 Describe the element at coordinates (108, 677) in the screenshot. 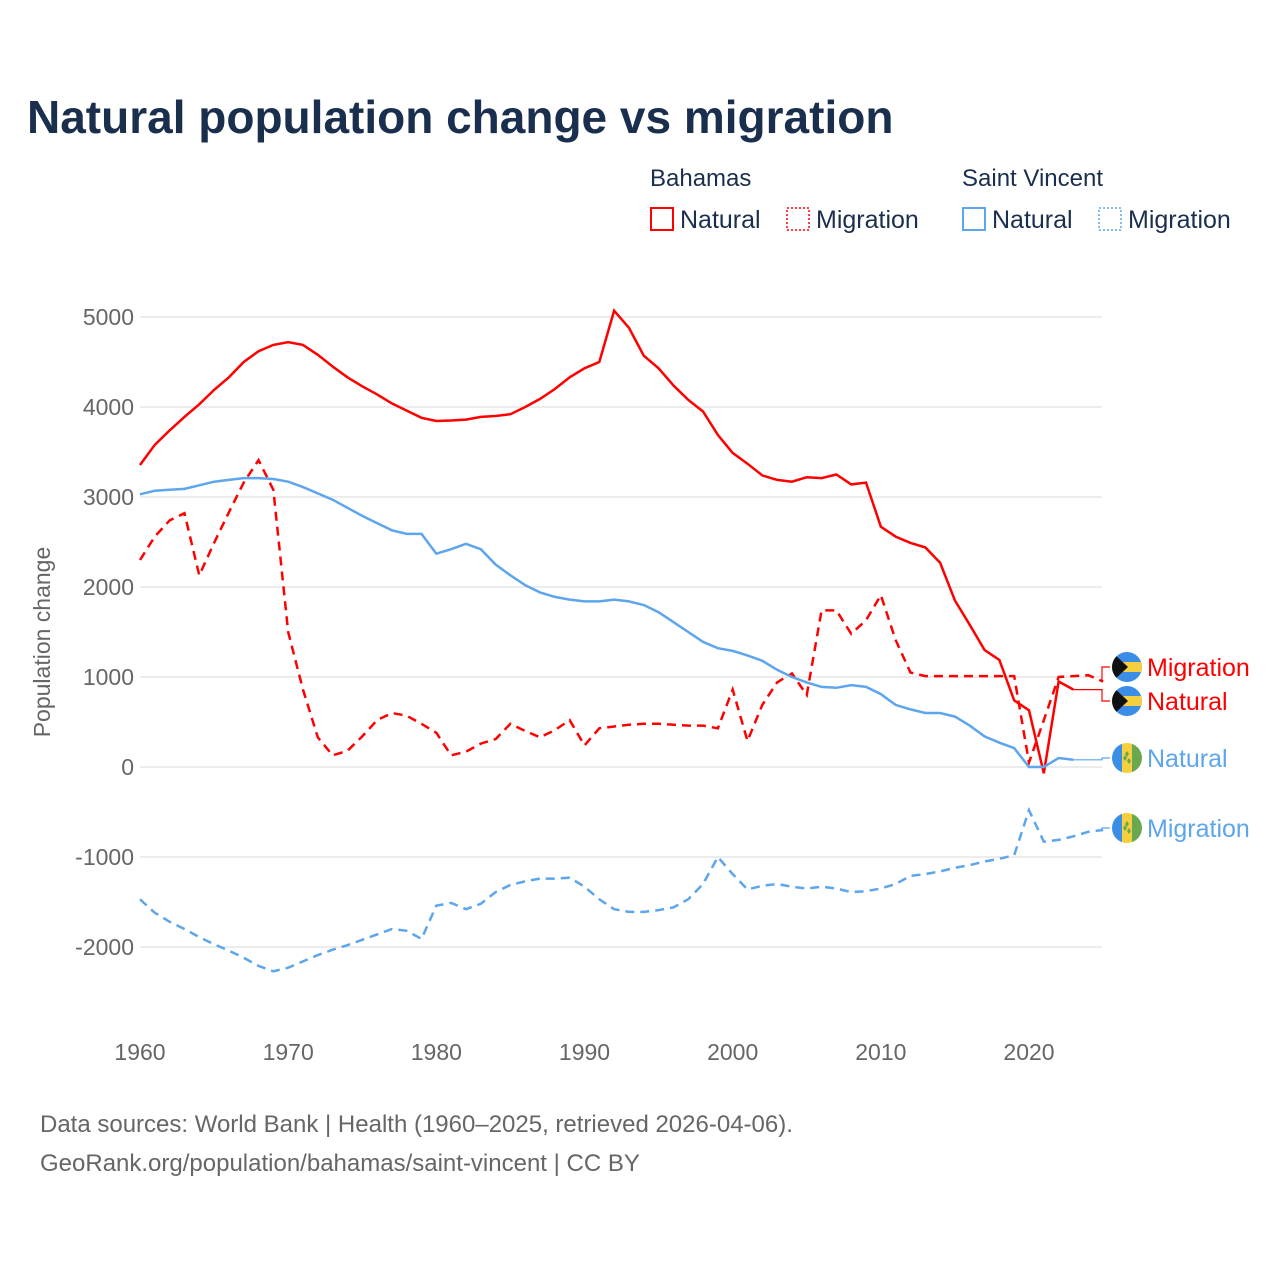

I see `y-tick-label: 1000` at that location.